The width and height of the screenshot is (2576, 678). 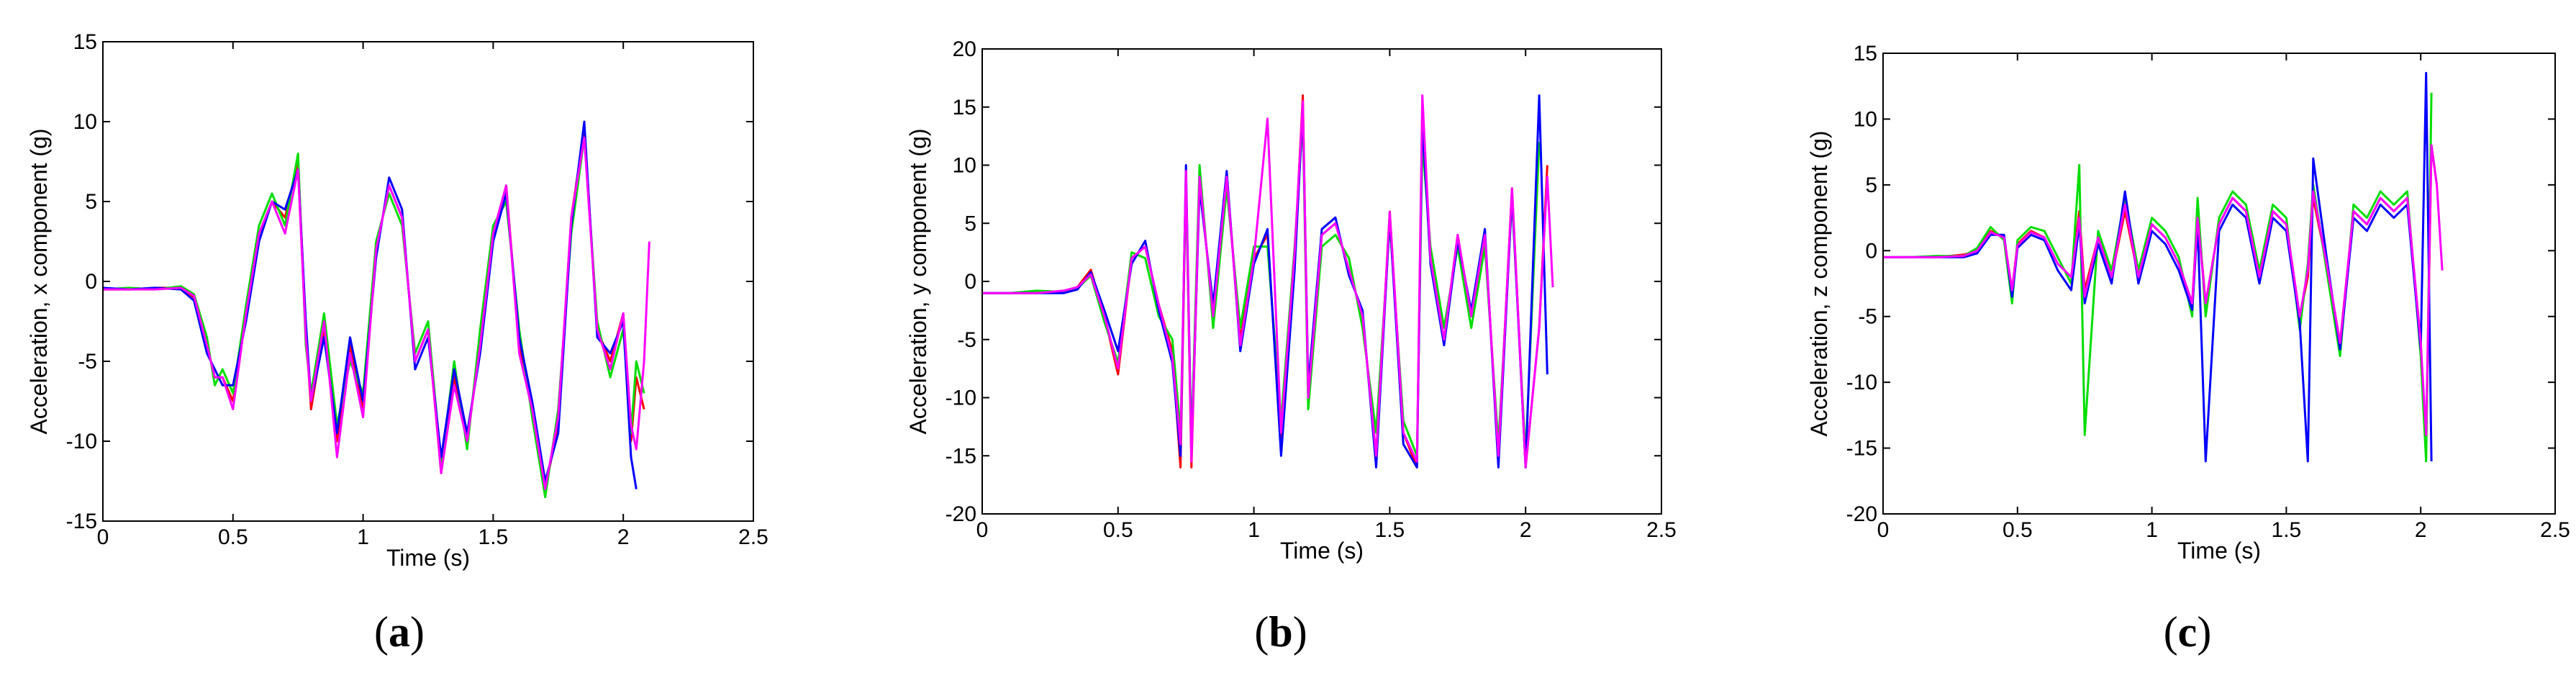 I want to click on y-tick-label: 20, so click(x=965, y=49).